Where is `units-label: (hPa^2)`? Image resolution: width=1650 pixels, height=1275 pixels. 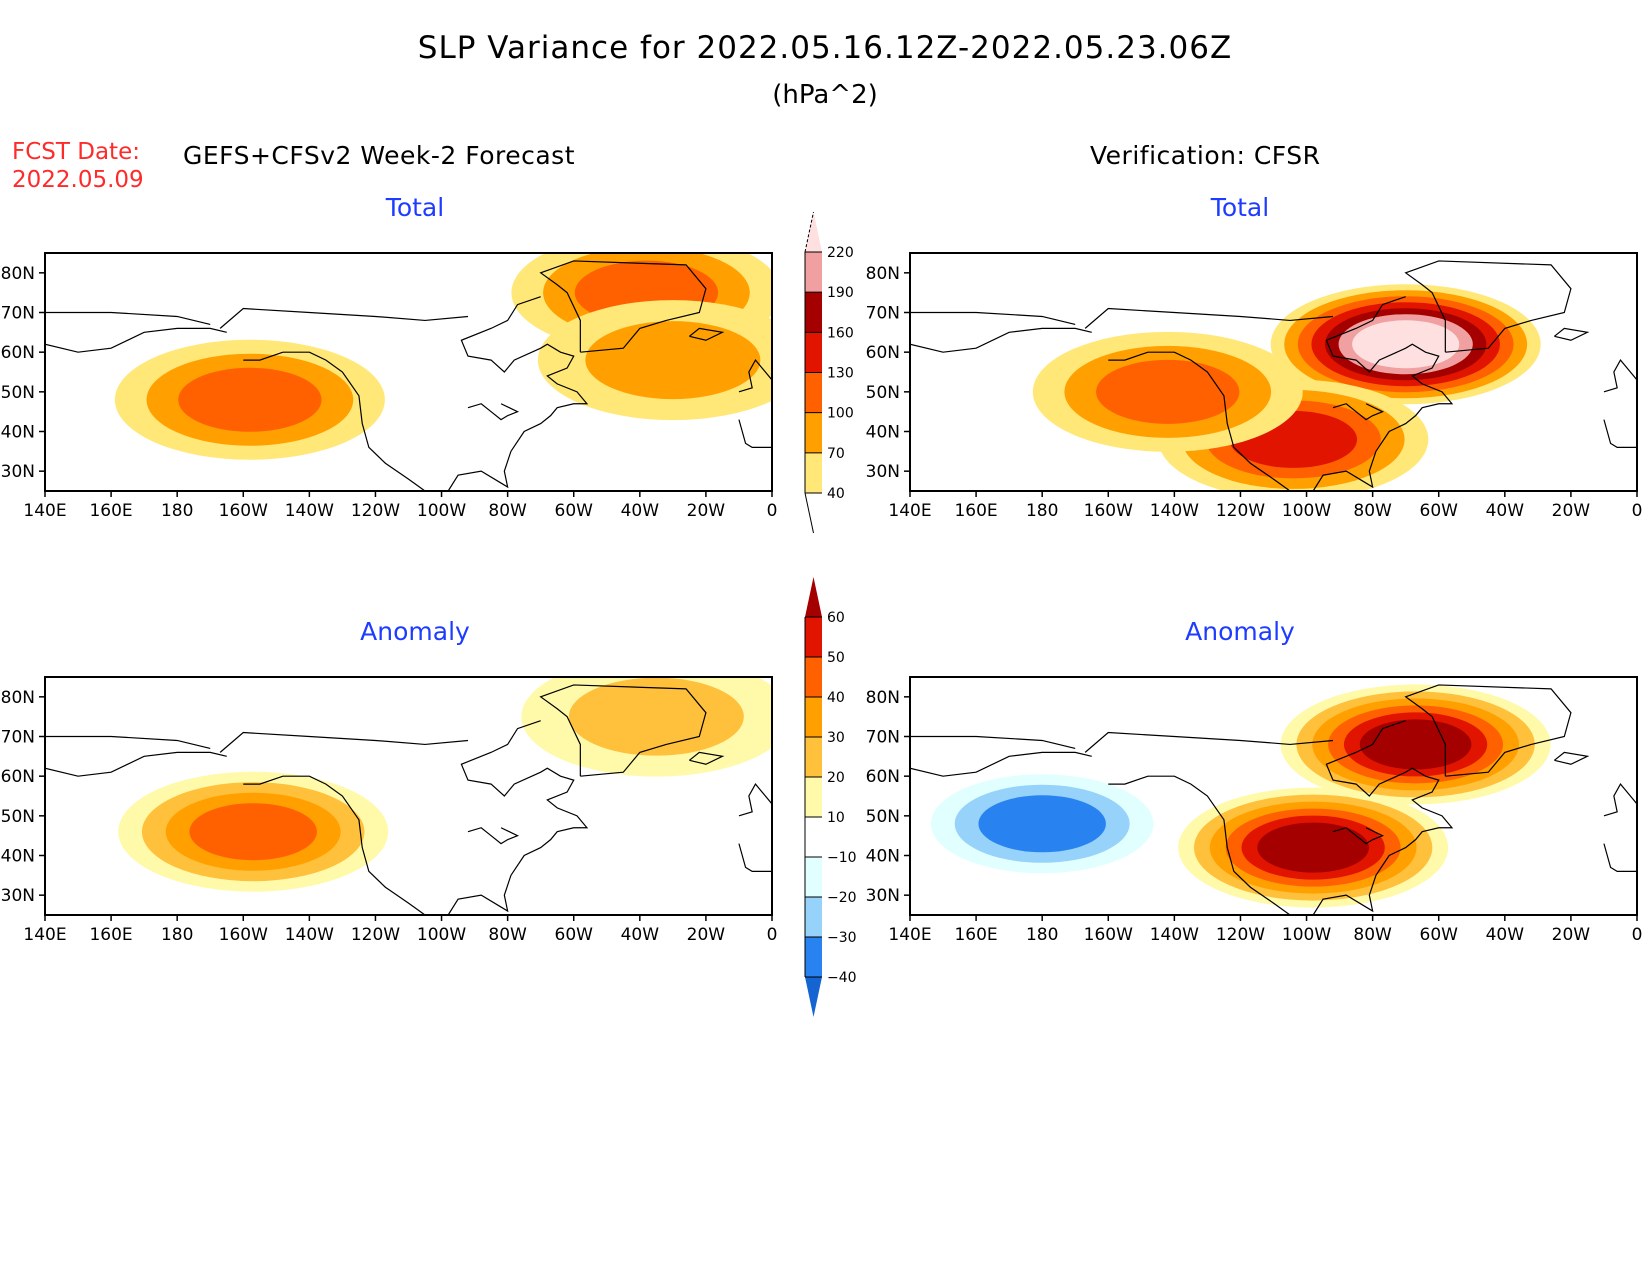 units-label: (hPa^2) is located at coordinates (825, 95).